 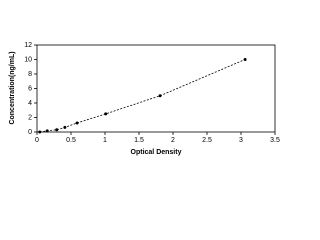 What do you see at coordinates (275, 140) in the screenshot?
I see `x-tick-label: 3.5` at bounding box center [275, 140].